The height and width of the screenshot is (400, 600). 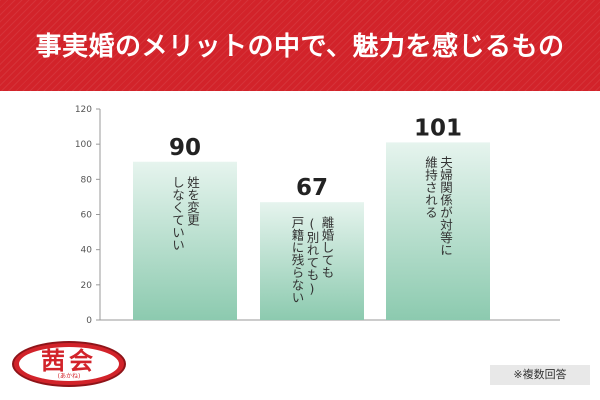 What do you see at coordinates (87, 286) in the screenshot?
I see `y-tick-label: 20` at bounding box center [87, 286].